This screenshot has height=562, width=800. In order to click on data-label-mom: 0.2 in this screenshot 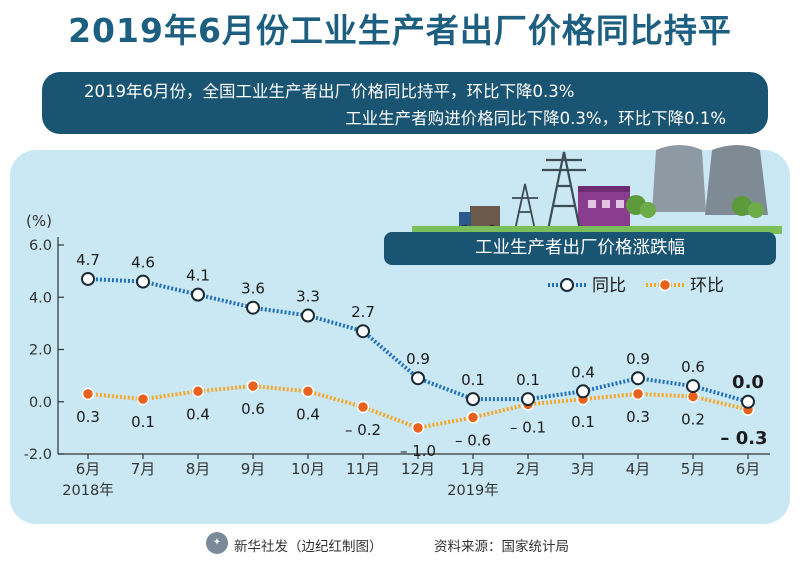, I will do `click(693, 420)`.